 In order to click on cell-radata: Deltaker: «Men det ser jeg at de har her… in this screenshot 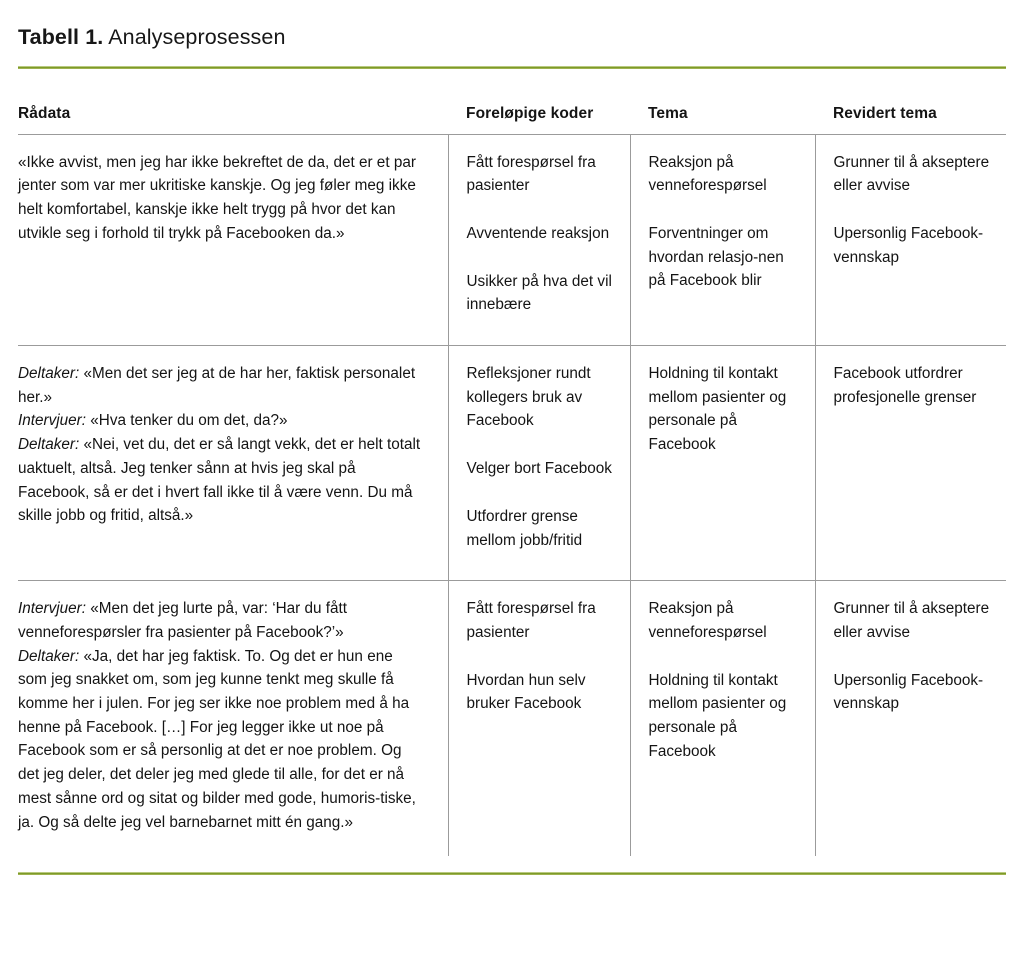, I will do `click(233, 463)`.